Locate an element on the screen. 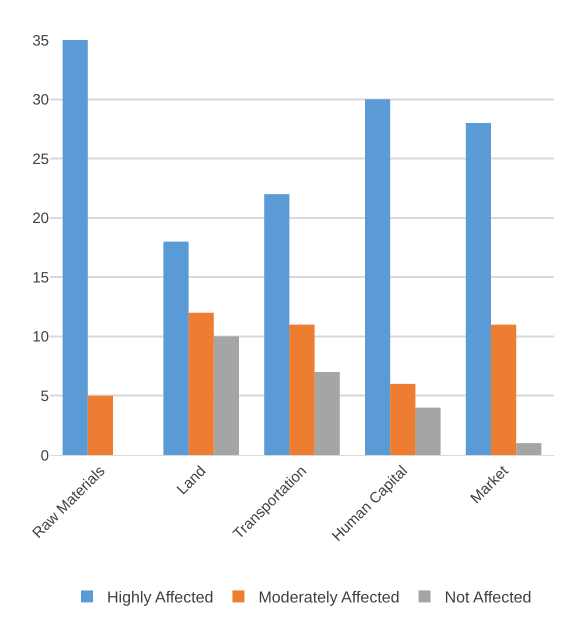 The height and width of the screenshot is (626, 584). y-tick-label: 0 is located at coordinates (44, 455).